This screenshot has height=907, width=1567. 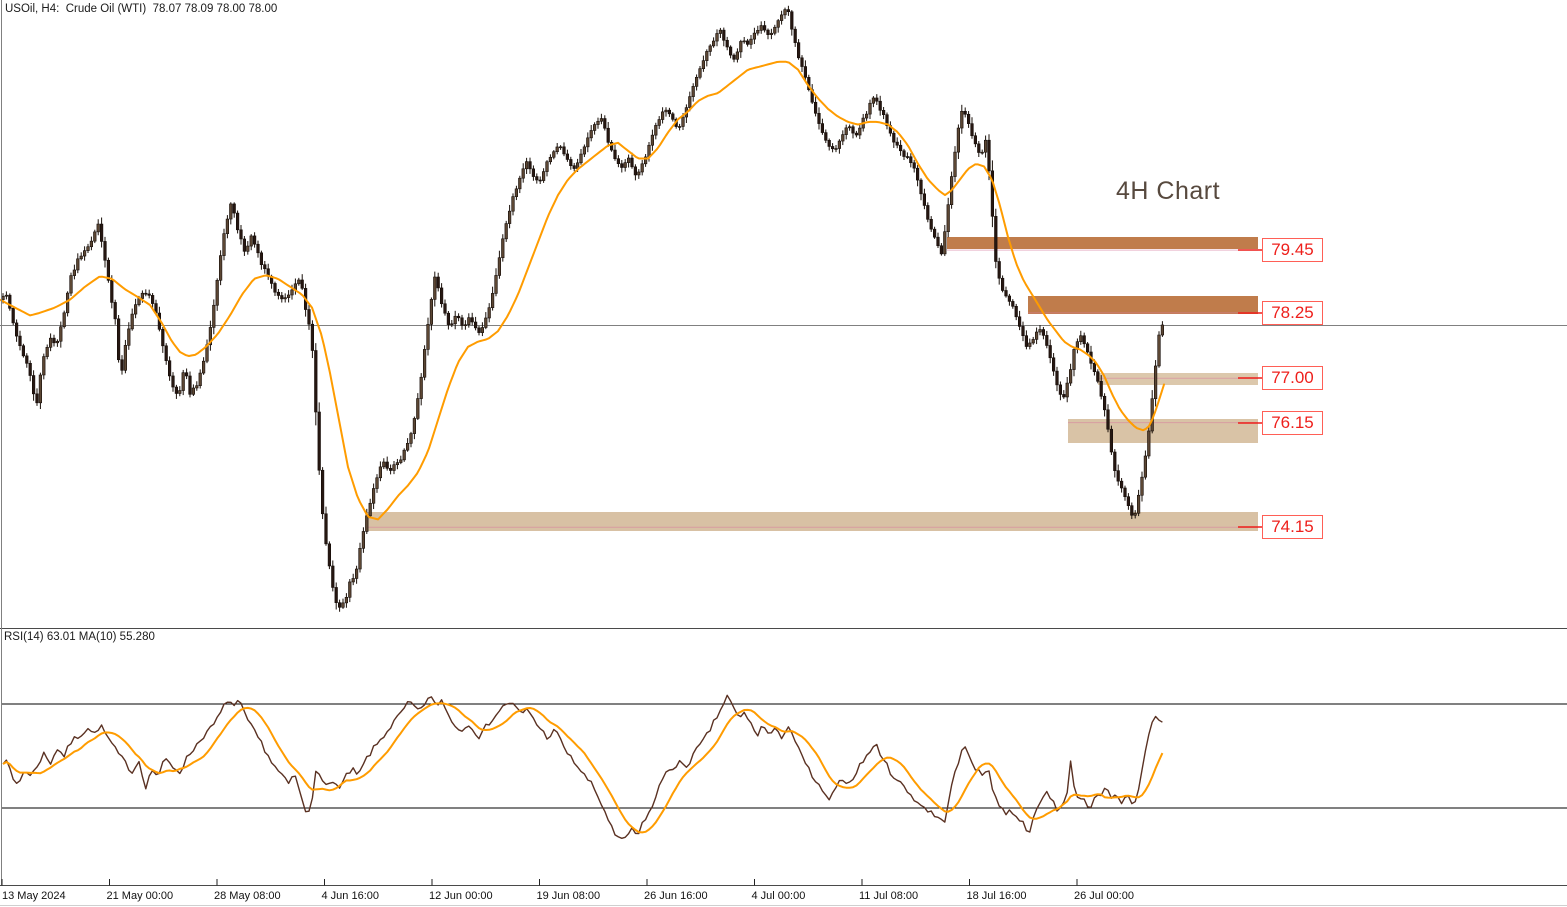 What do you see at coordinates (1292, 250) in the screenshot?
I see `price-level-label: 79.45` at bounding box center [1292, 250].